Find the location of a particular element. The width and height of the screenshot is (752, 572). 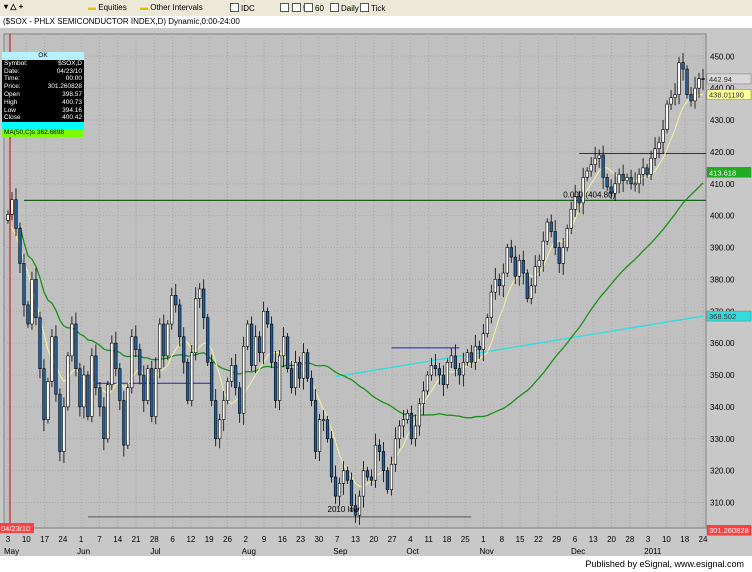

low-label: 2010 low is located at coordinates (344, 509).